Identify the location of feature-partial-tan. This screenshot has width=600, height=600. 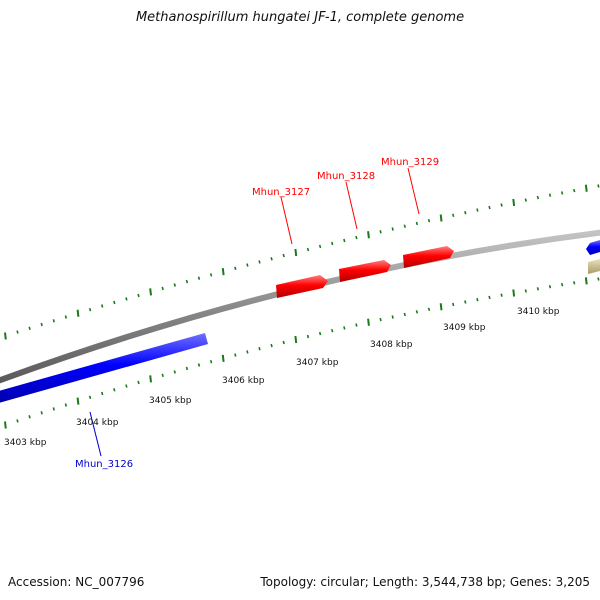
(594, 266).